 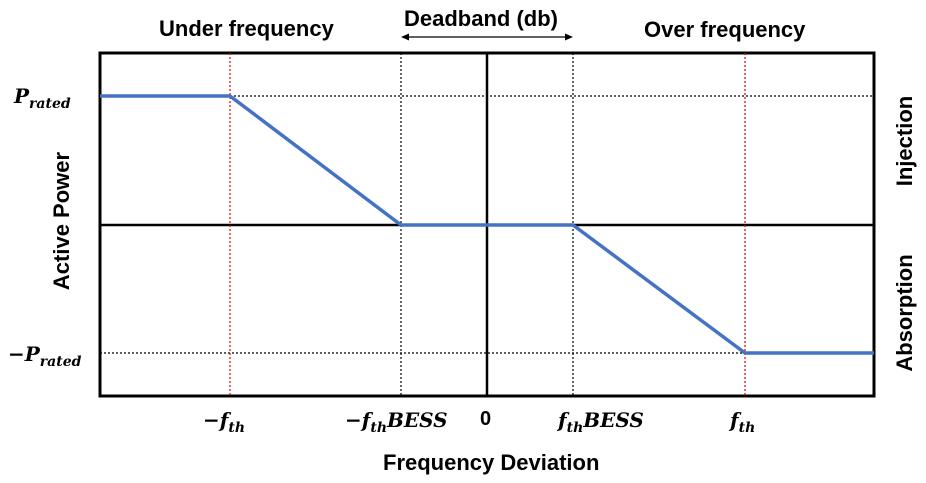 I want to click on injection-label: Injection, so click(x=904, y=141).